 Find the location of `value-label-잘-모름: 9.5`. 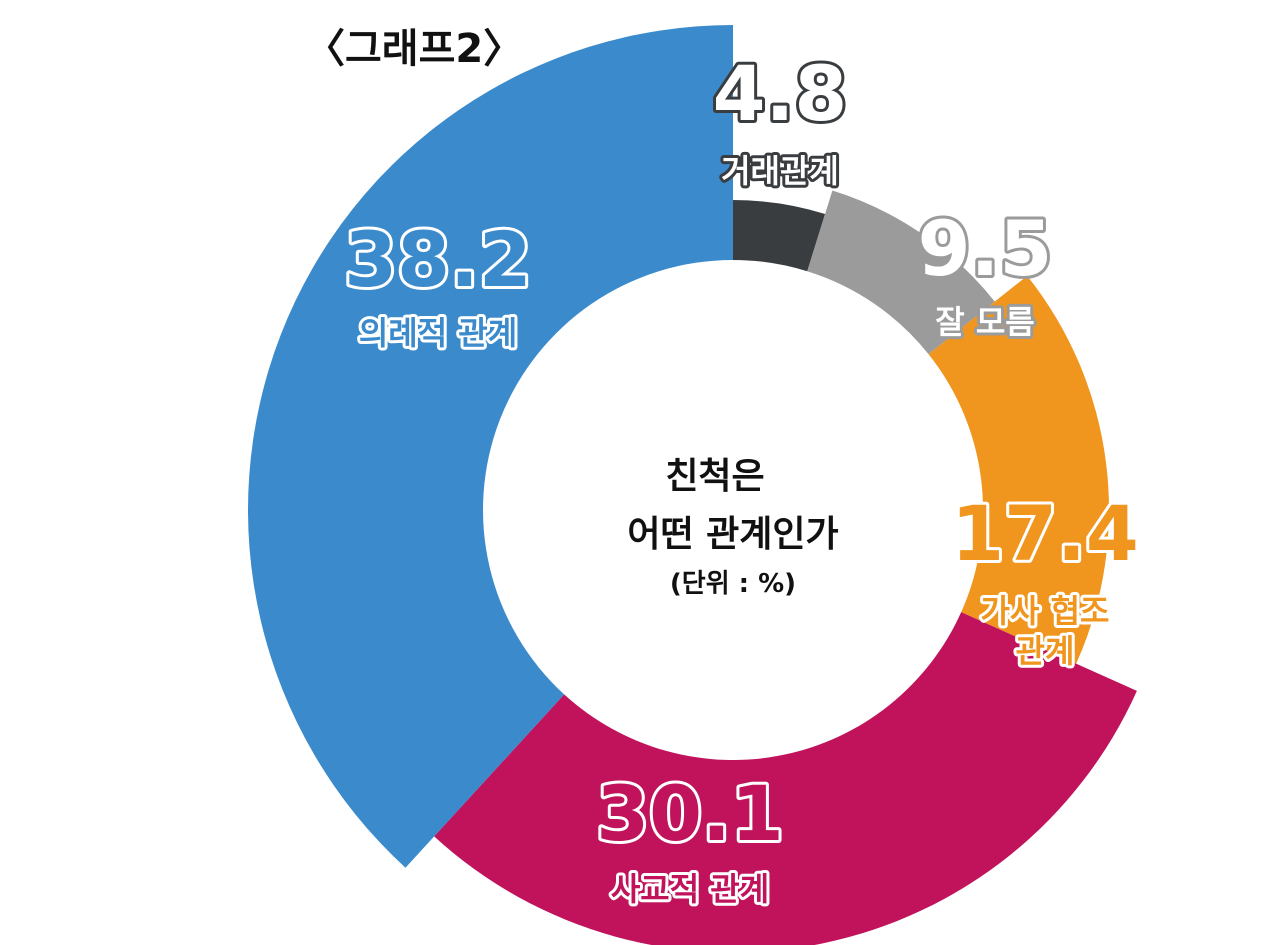

value-label-잘-모름: 9.5 is located at coordinates (985, 248).